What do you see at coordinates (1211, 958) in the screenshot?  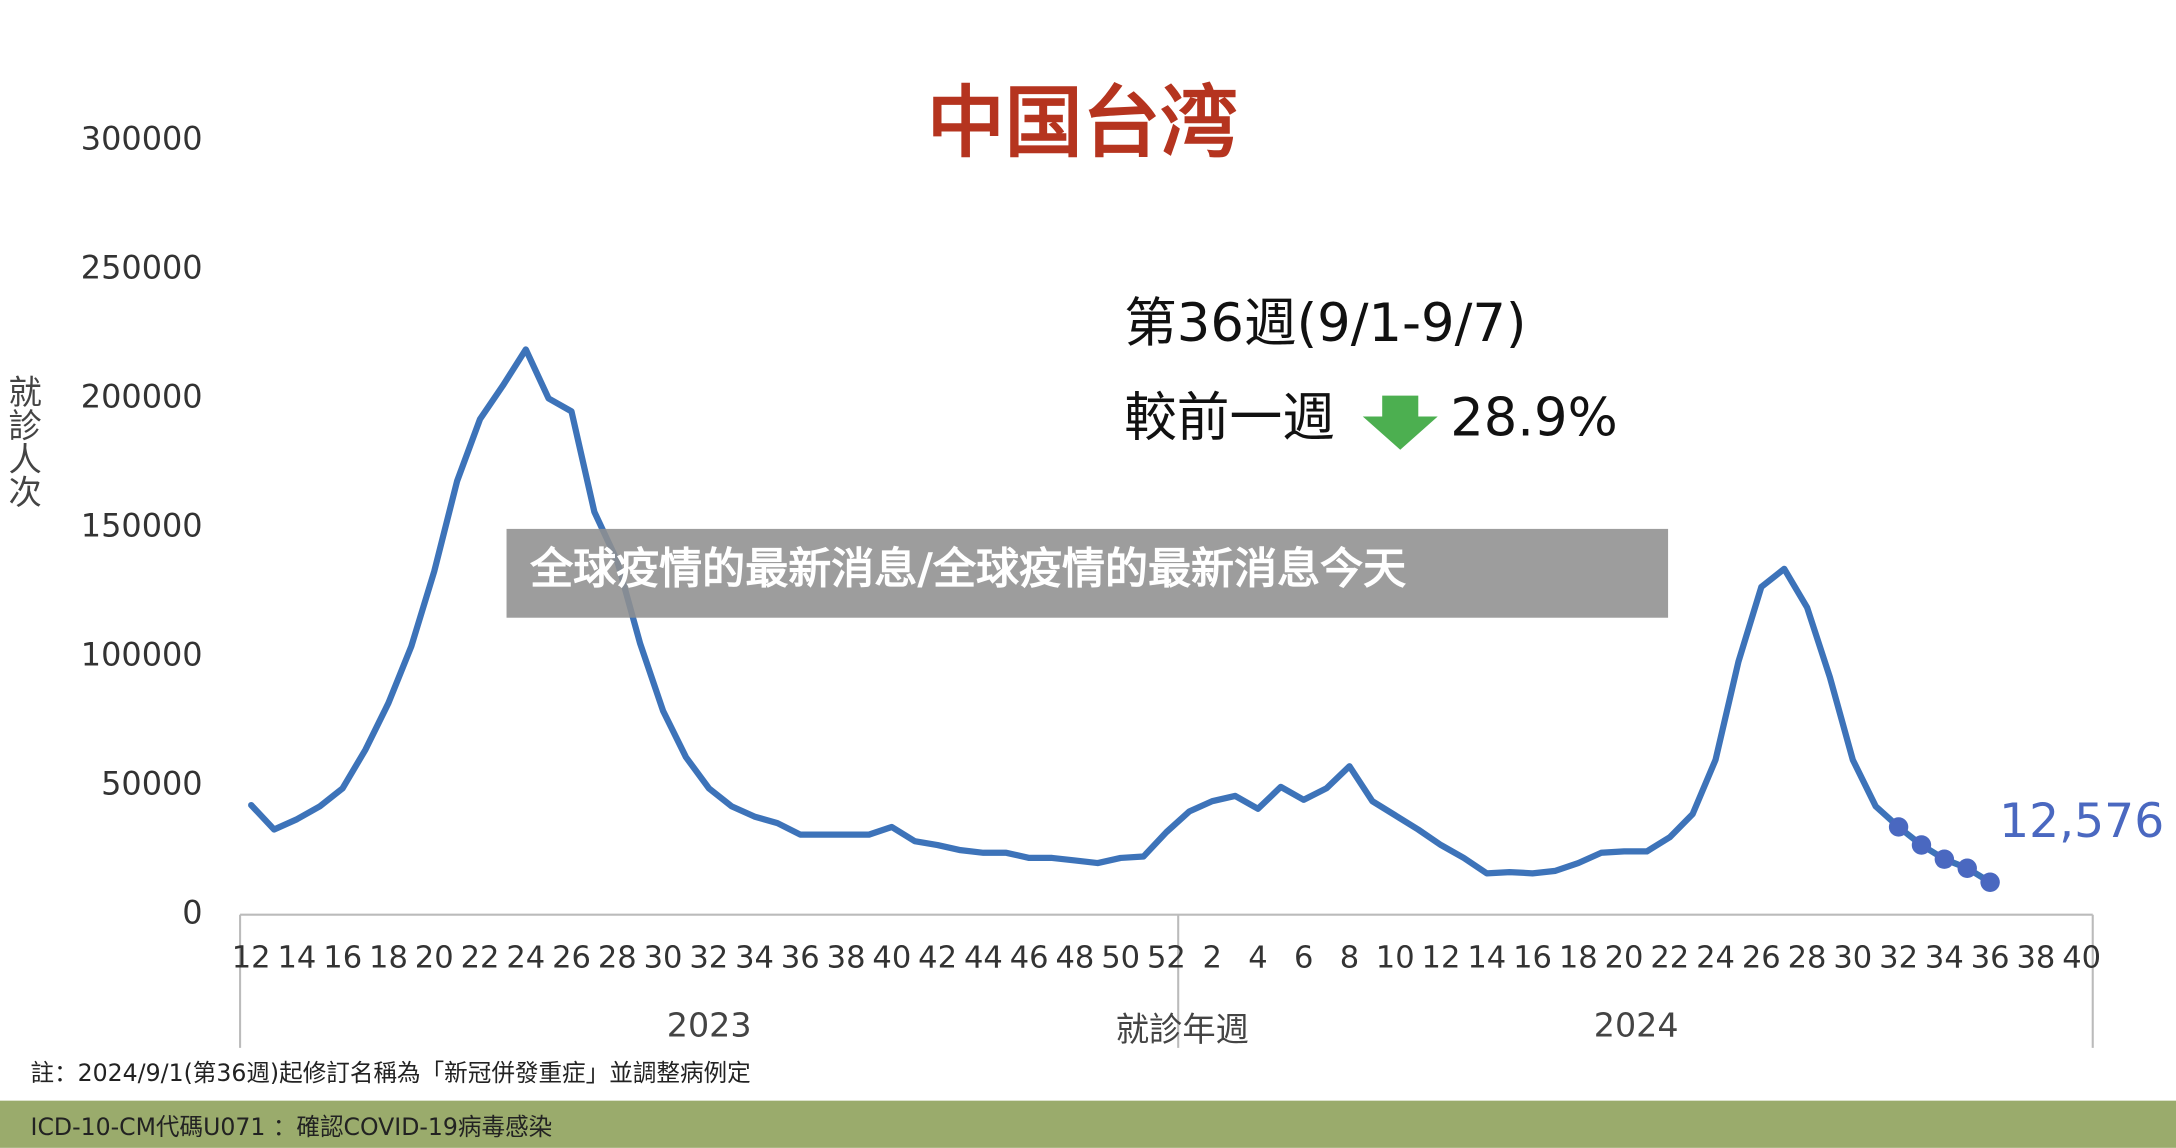 I see `x-tick-label: 2` at bounding box center [1211, 958].